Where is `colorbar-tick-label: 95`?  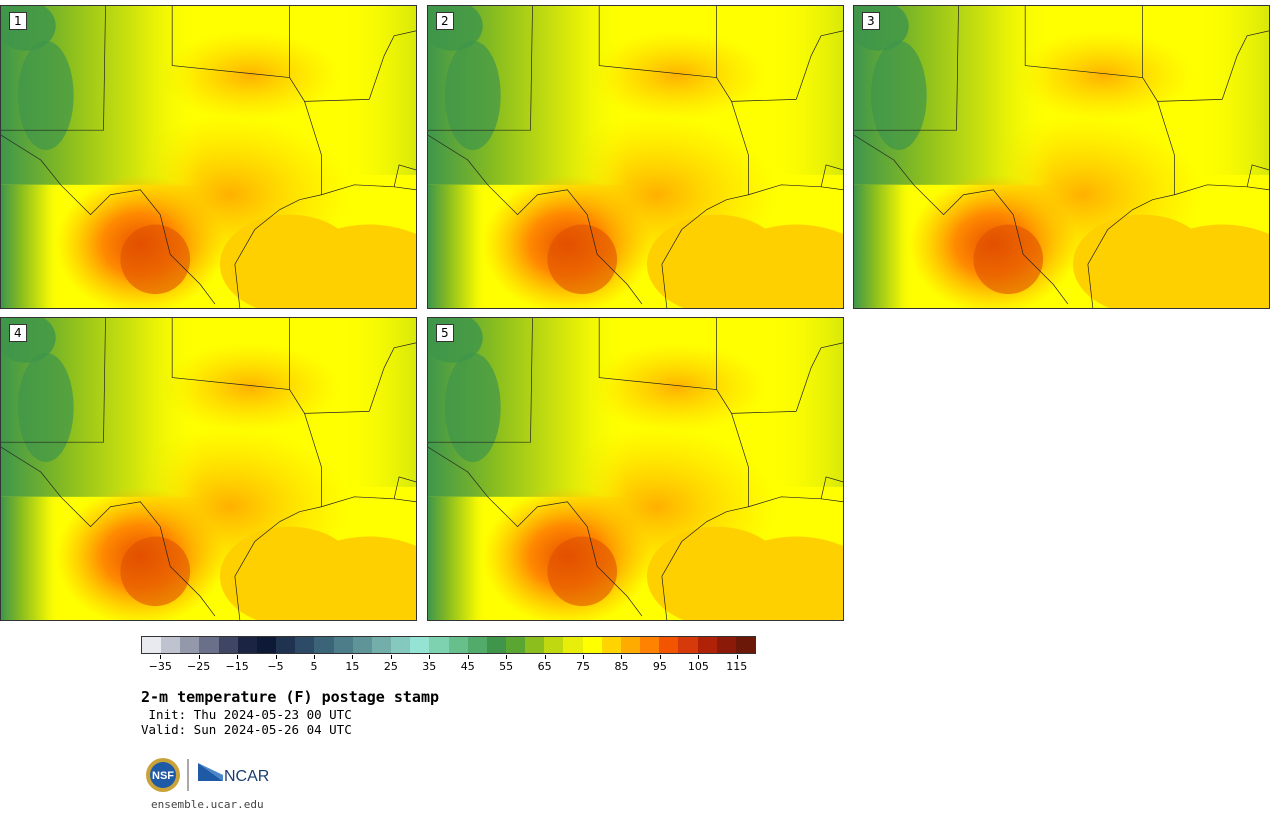 colorbar-tick-label: 95 is located at coordinates (659, 666).